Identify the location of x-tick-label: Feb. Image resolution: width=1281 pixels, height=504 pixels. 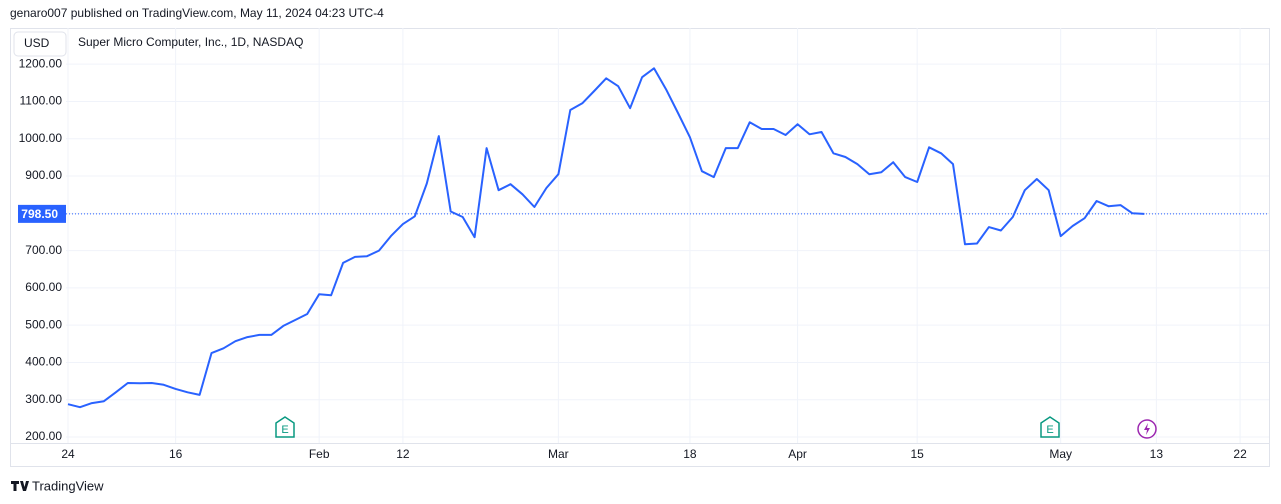
(319, 454).